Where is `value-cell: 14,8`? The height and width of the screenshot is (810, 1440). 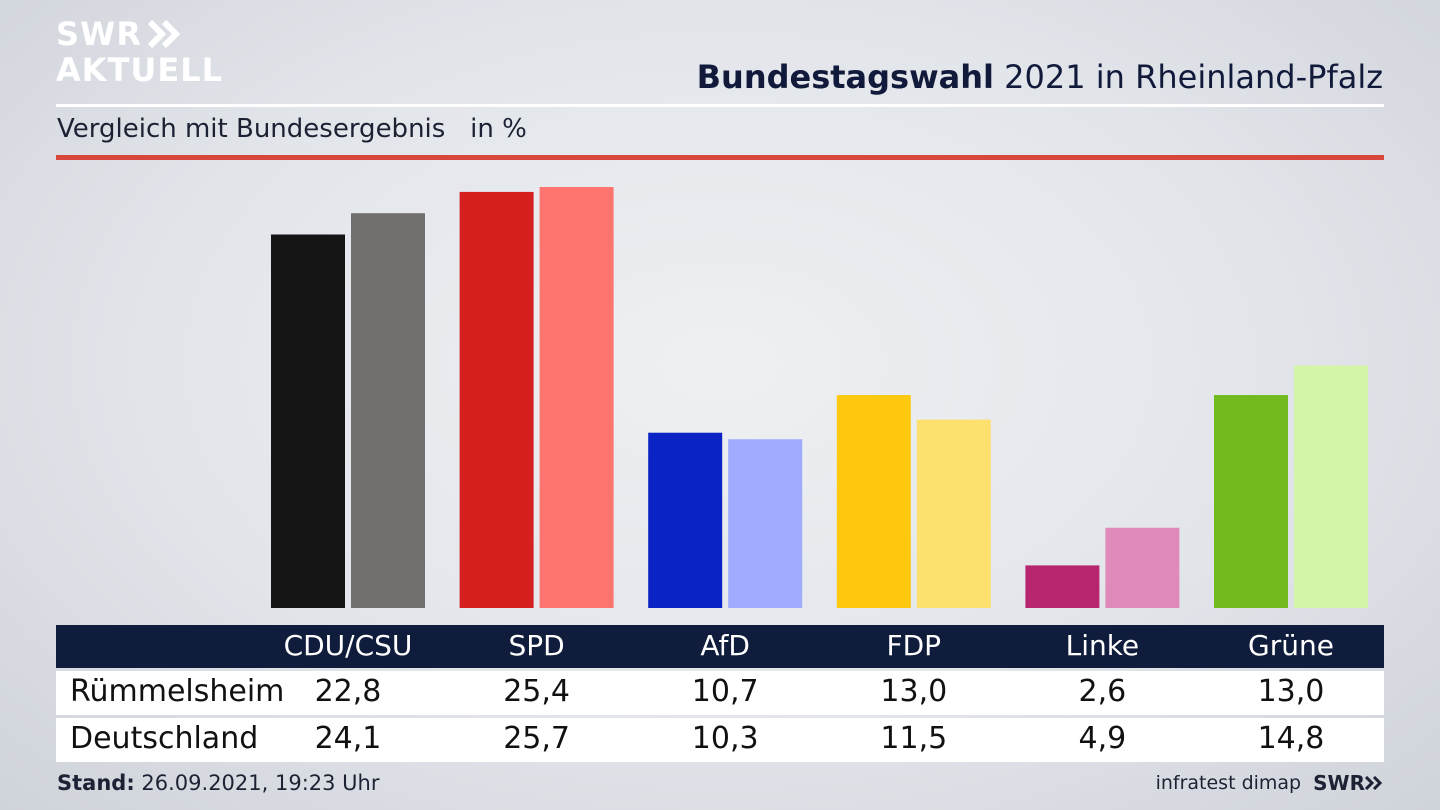
value-cell: 14,8 is located at coordinates (1291, 738).